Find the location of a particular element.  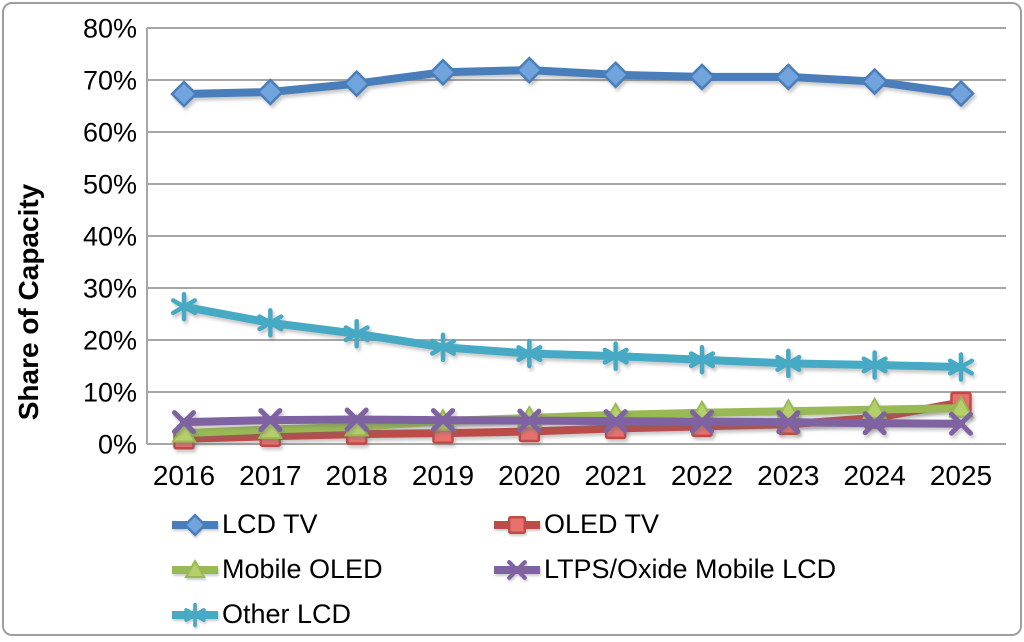

point-ltps-oxide-mobile-lcd-2024 is located at coordinates (874, 423).